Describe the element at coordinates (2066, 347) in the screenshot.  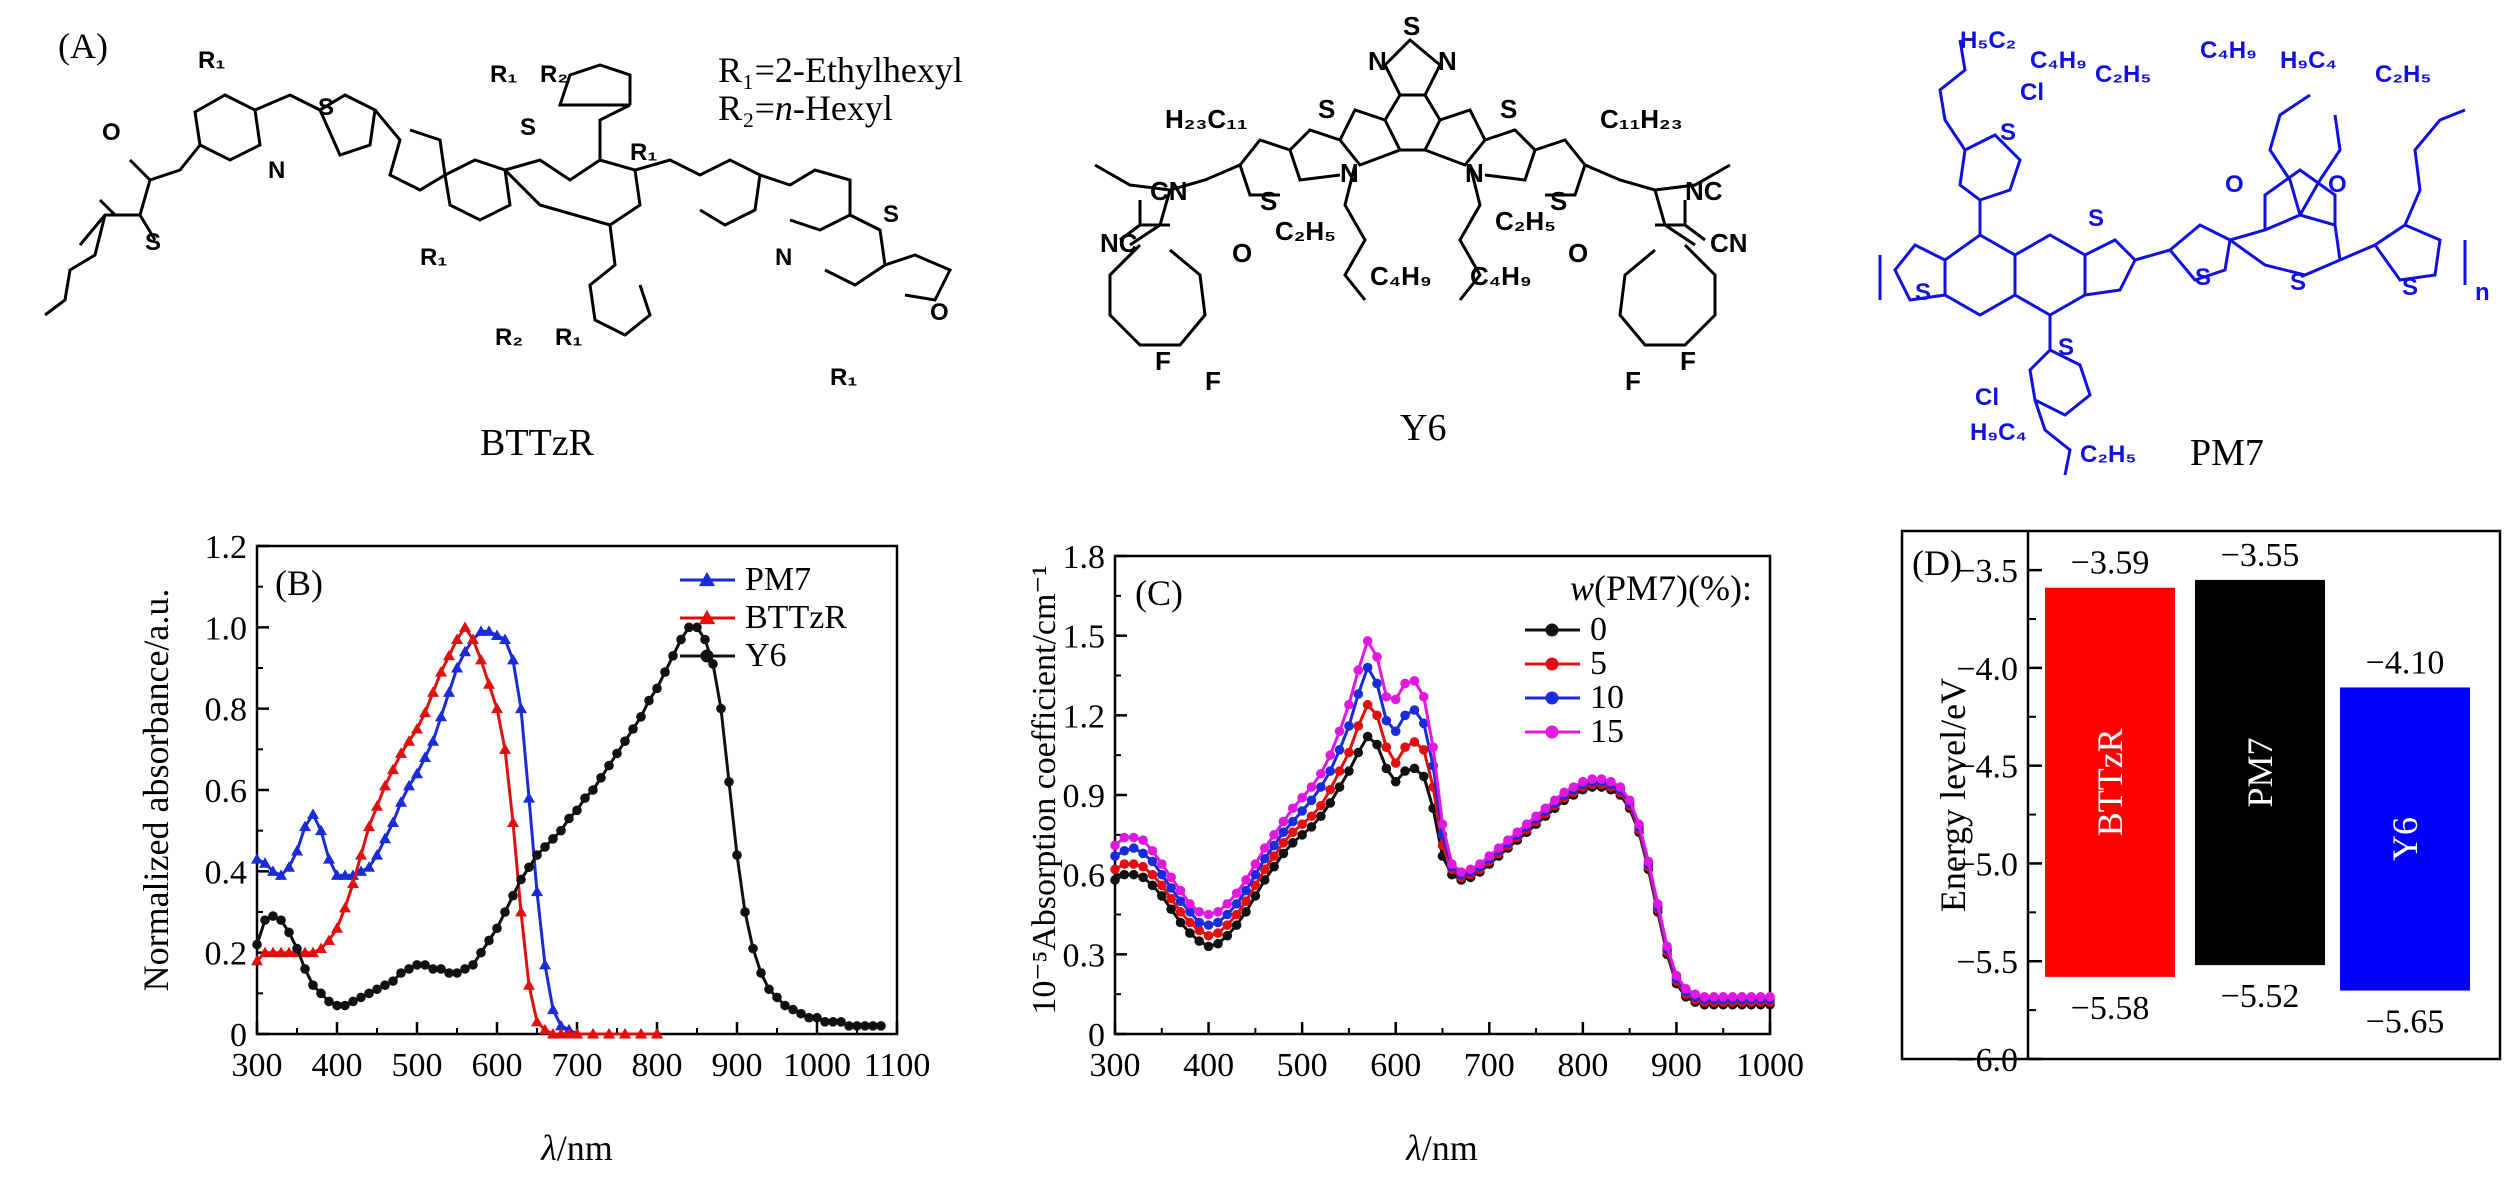
I see `pm7-s-4: S` at that location.